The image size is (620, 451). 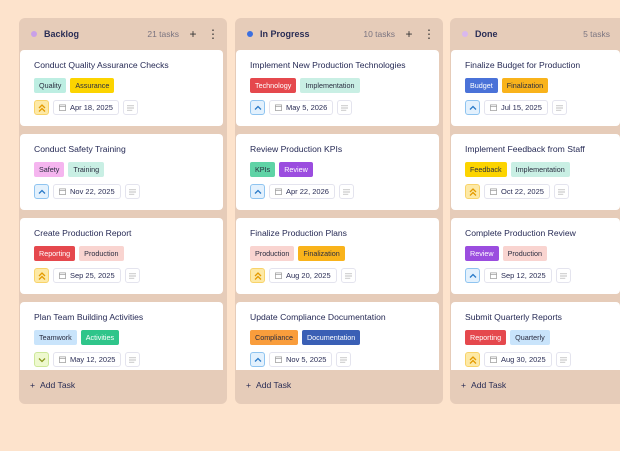 I want to click on tag: Safety, so click(x=49, y=169).